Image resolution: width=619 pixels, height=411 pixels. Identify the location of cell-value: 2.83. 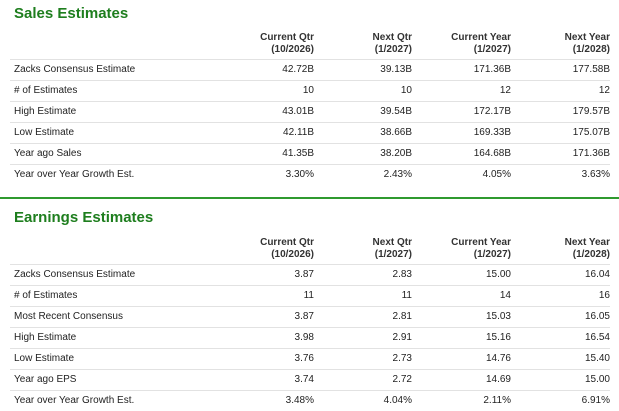
(363, 275).